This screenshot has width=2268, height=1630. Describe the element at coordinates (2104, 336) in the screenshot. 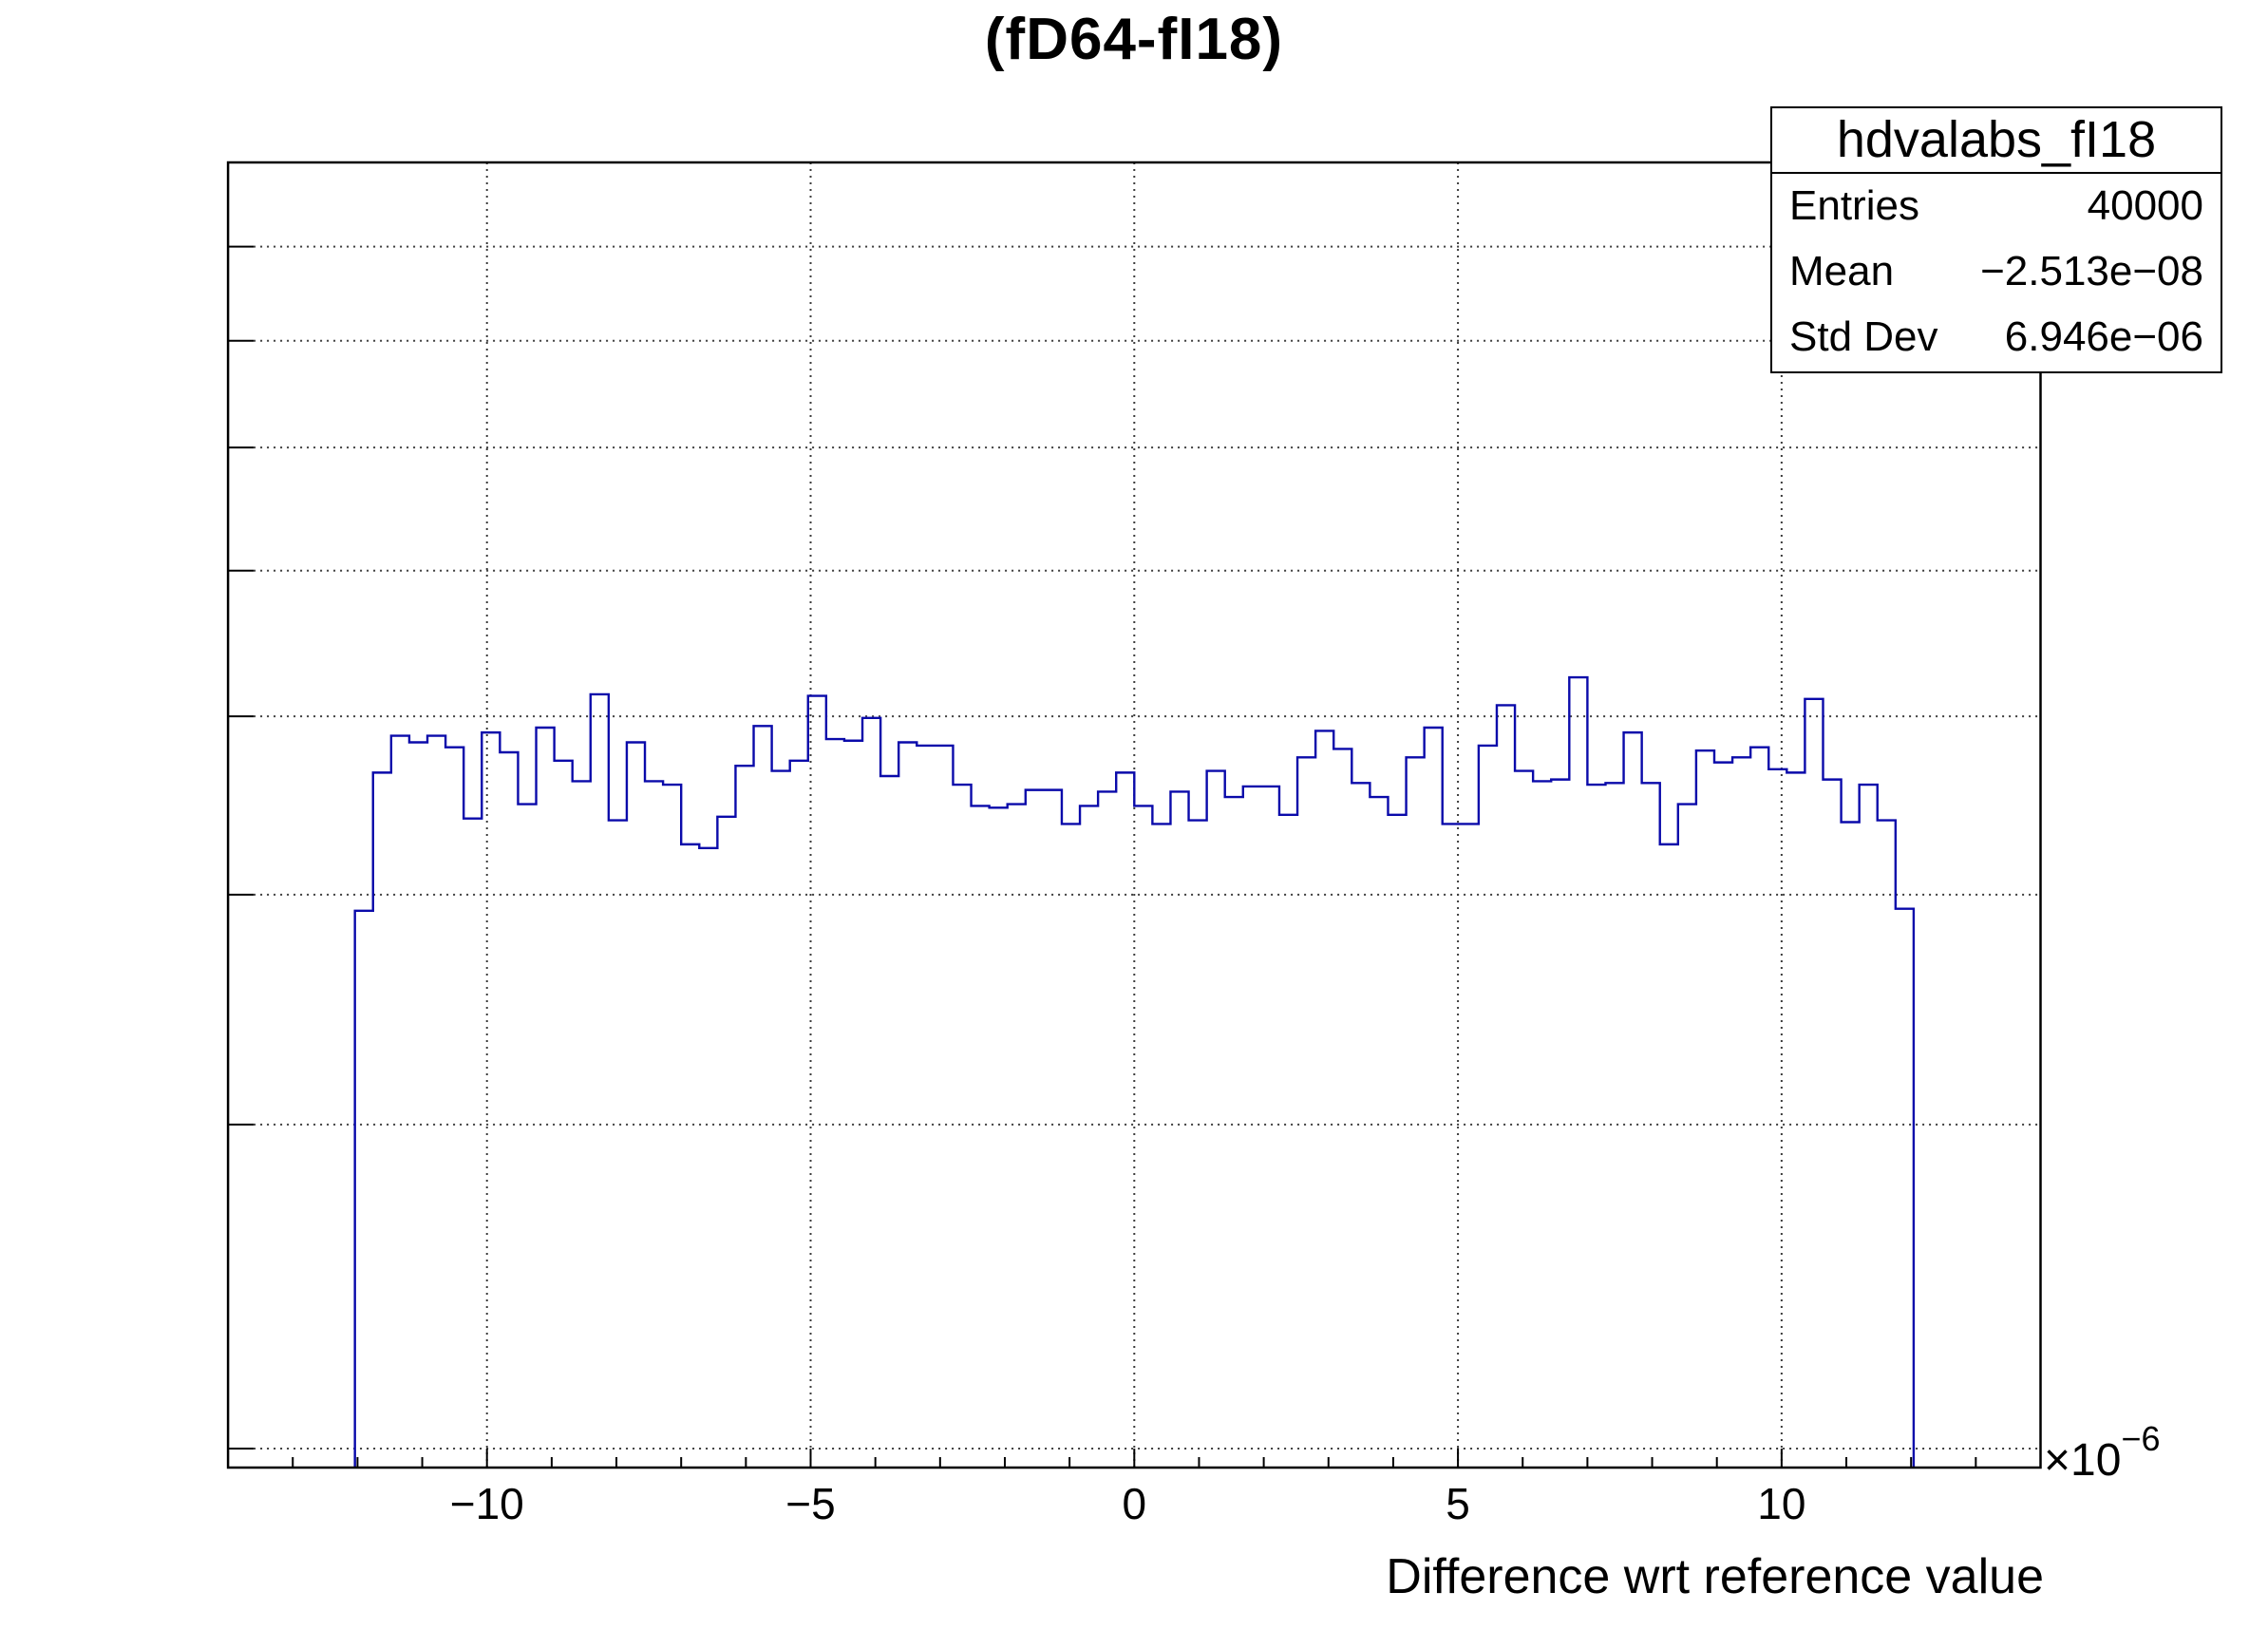

I see `stats-value: 6.946e−06` at that location.